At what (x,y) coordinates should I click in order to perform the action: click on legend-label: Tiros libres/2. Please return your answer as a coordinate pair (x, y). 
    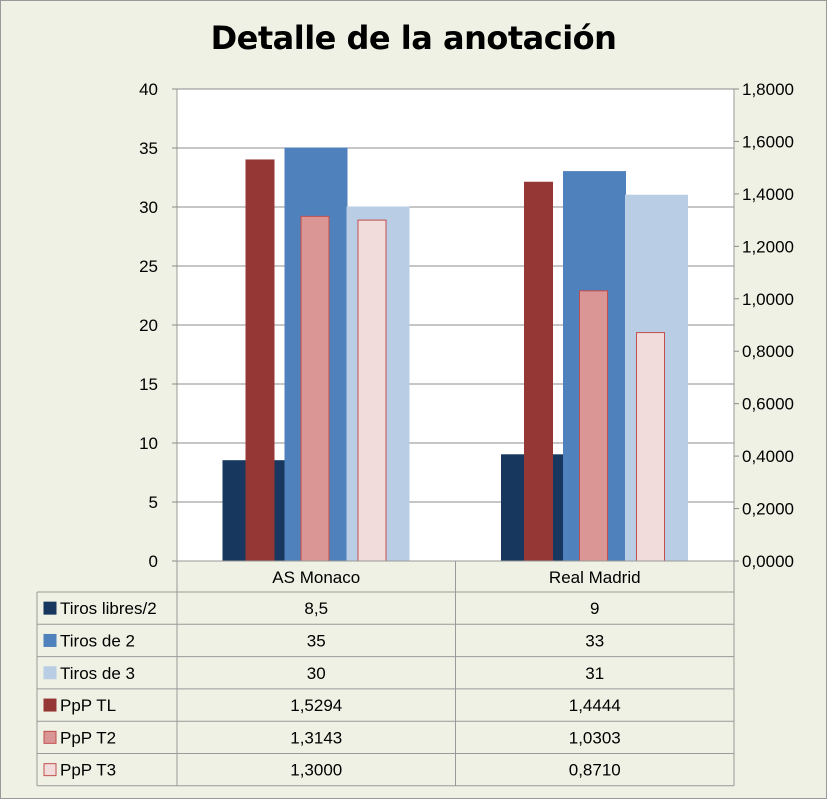
    Looking at the image, I should click on (108, 608).